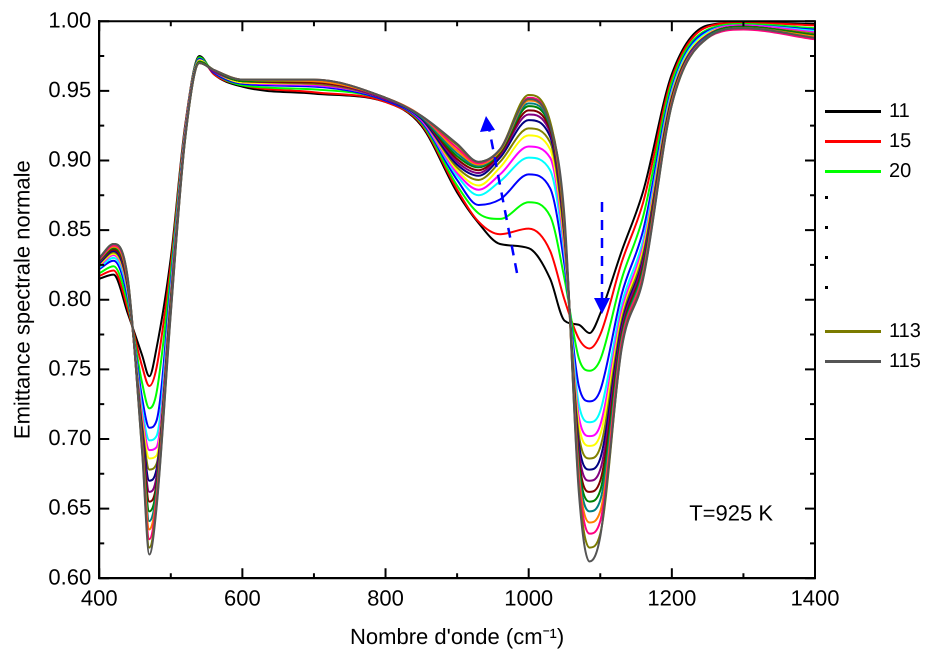 Image resolution: width=931 pixels, height=661 pixels. Describe the element at coordinates (21, 300) in the screenshot. I see `y-axis-title: Emittance spectrale normale` at that location.